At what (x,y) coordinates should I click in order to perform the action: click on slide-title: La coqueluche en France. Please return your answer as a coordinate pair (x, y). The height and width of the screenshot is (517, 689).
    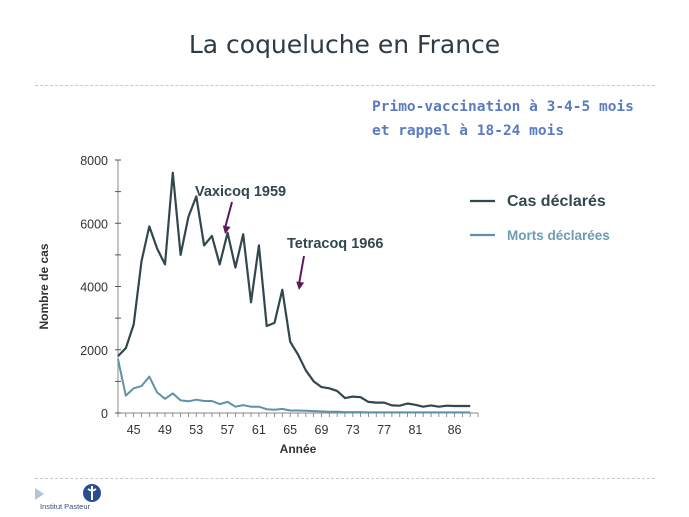
    Looking at the image, I should click on (344, 44).